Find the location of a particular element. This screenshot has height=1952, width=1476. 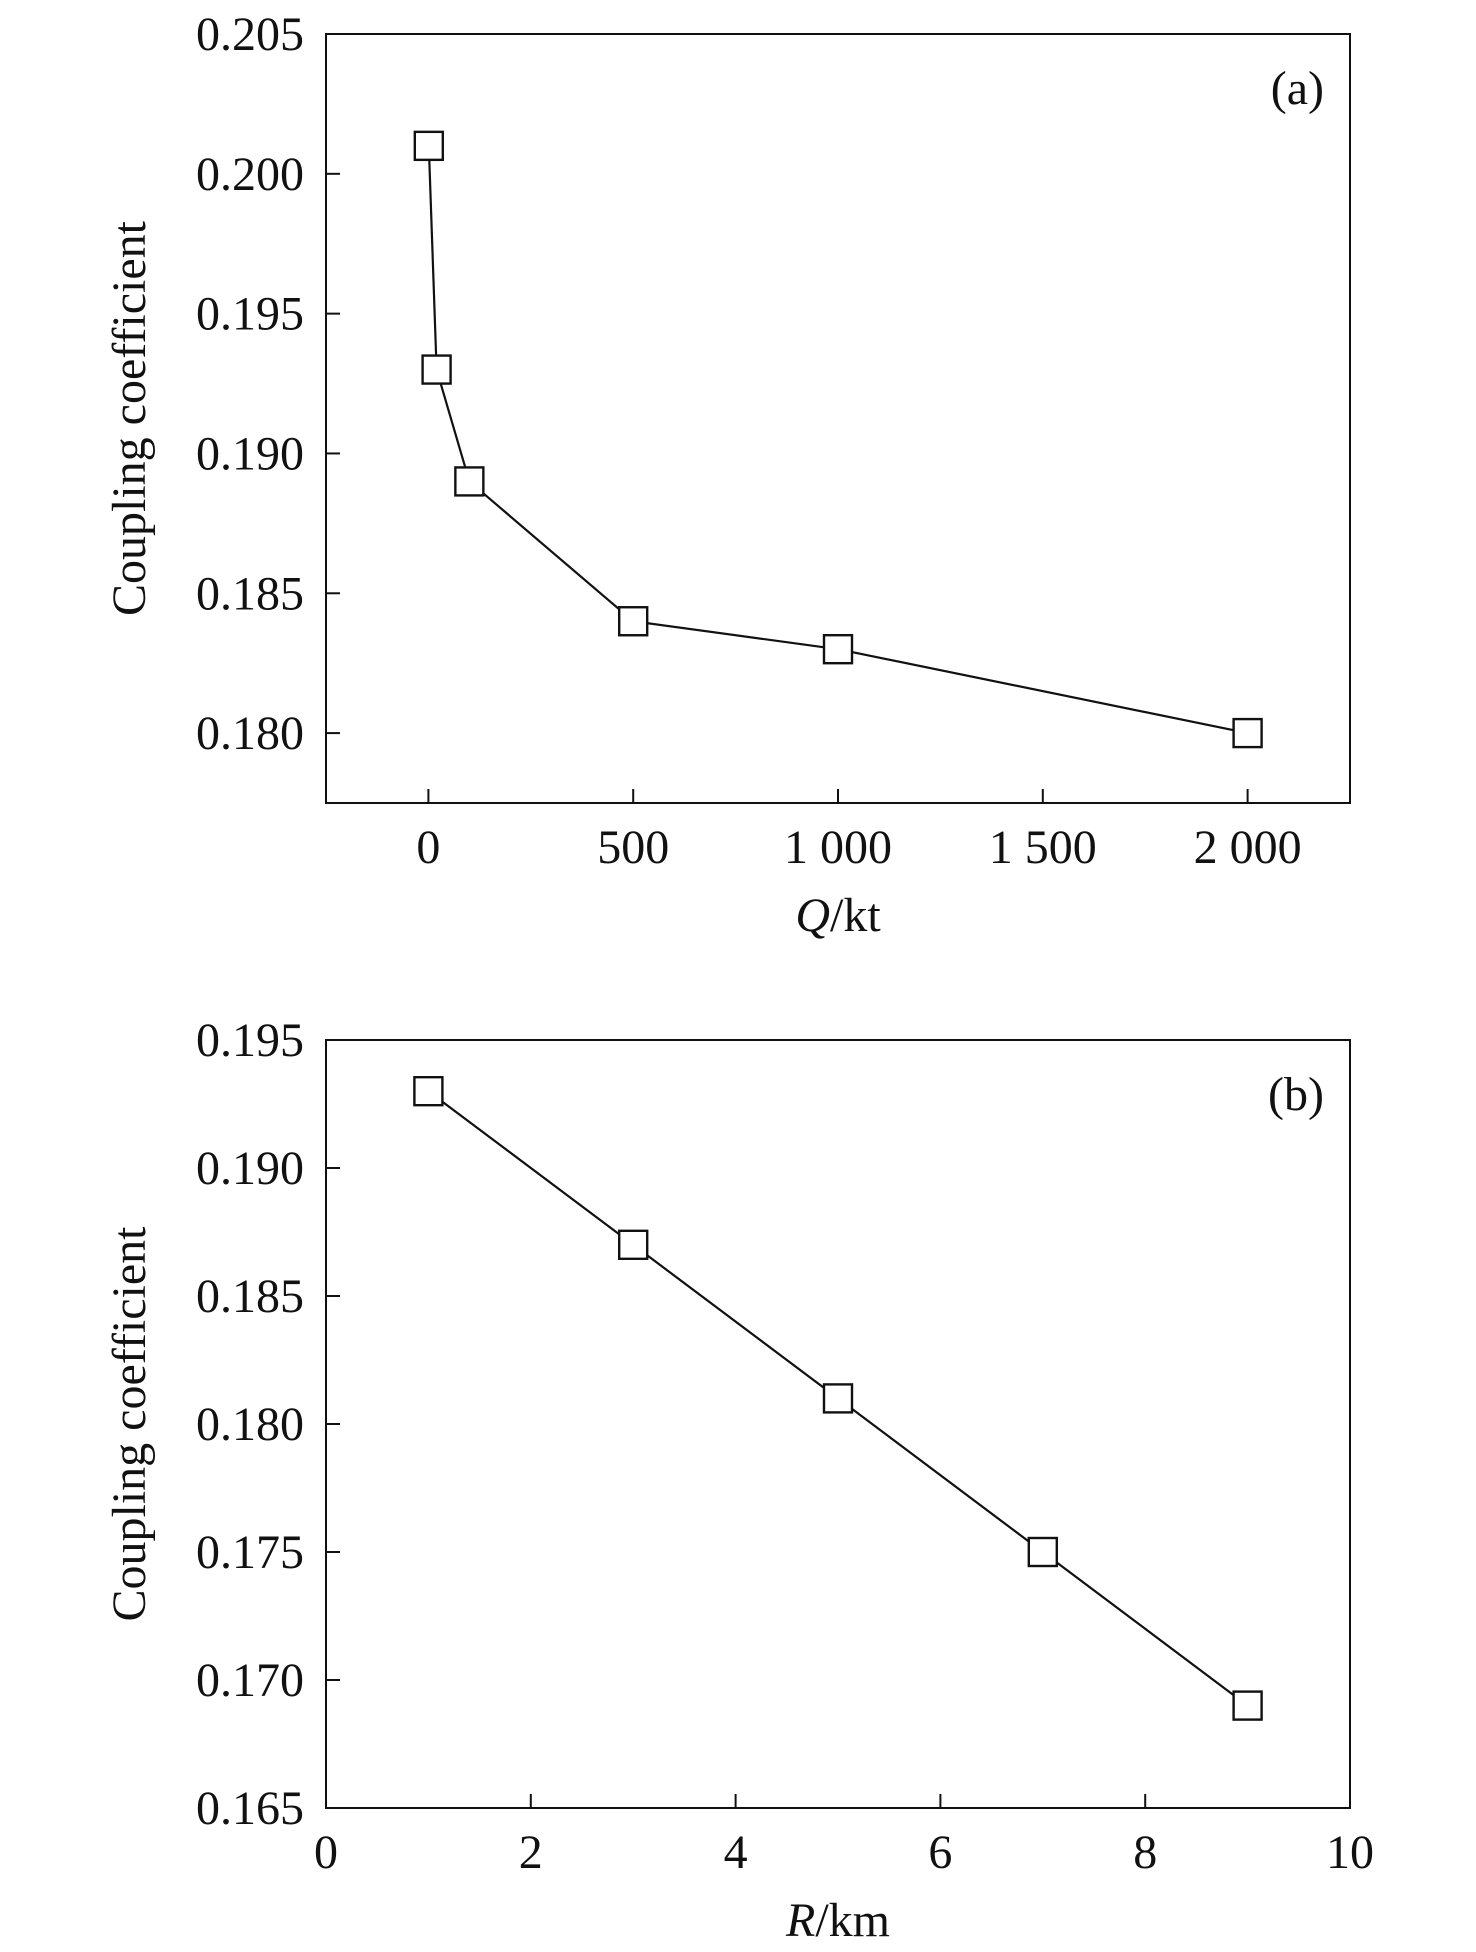

x-tick-label: 500 is located at coordinates (633, 847).